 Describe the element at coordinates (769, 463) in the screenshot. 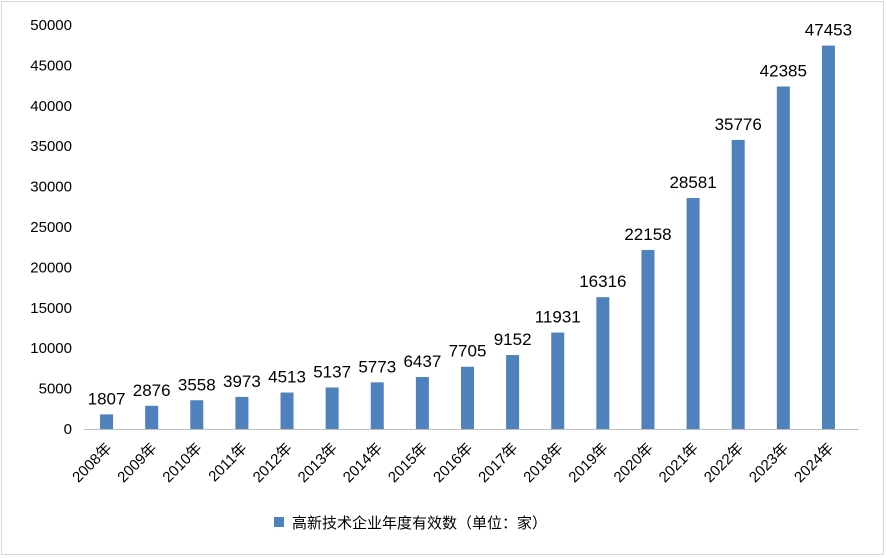

I see `x-tick-label: 2023年` at that location.